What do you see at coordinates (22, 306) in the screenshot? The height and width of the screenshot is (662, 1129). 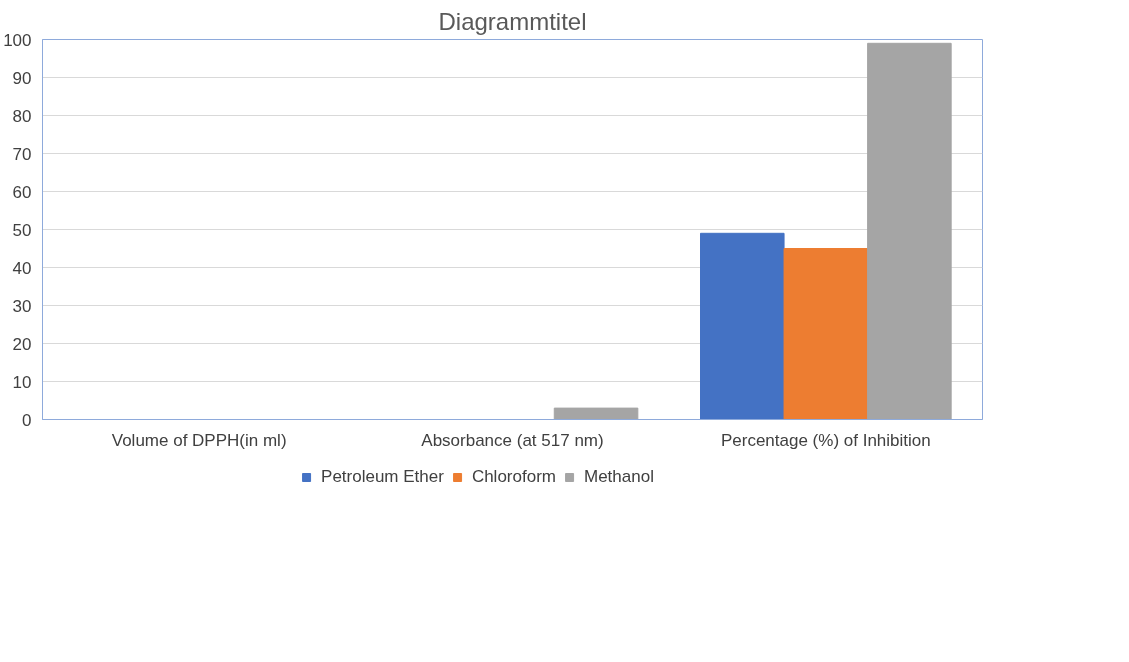 I see `y-tick-label: 30` at bounding box center [22, 306].